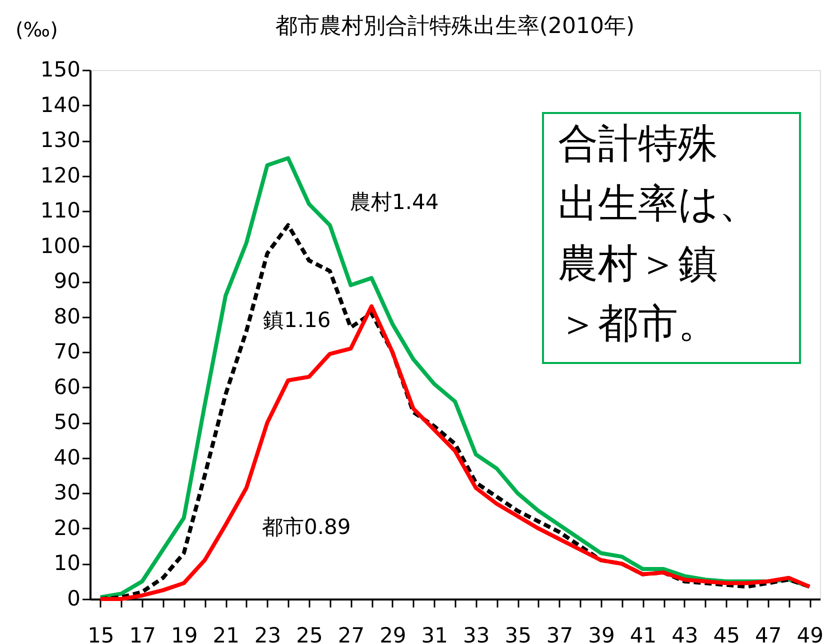 The image size is (827, 644). I want to click on x-tick-label: 39, so click(601, 634).